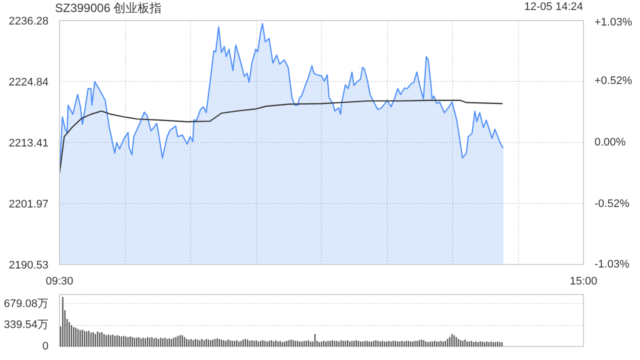 Image resolution: width=640 pixels, height=360 pixels. What do you see at coordinates (60, 282) in the screenshot?
I see `x-tick-label: 09:30` at bounding box center [60, 282].